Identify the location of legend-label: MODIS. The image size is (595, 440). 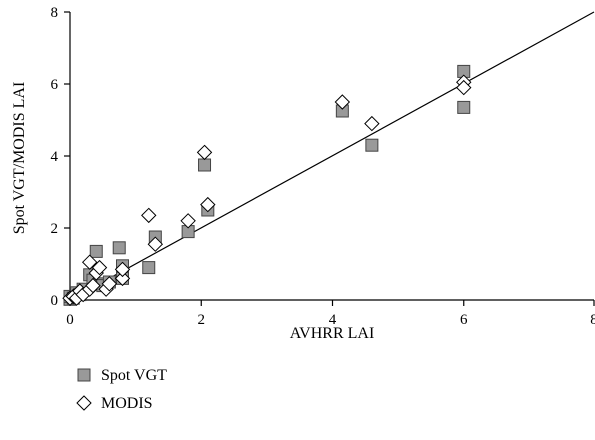
(127, 403).